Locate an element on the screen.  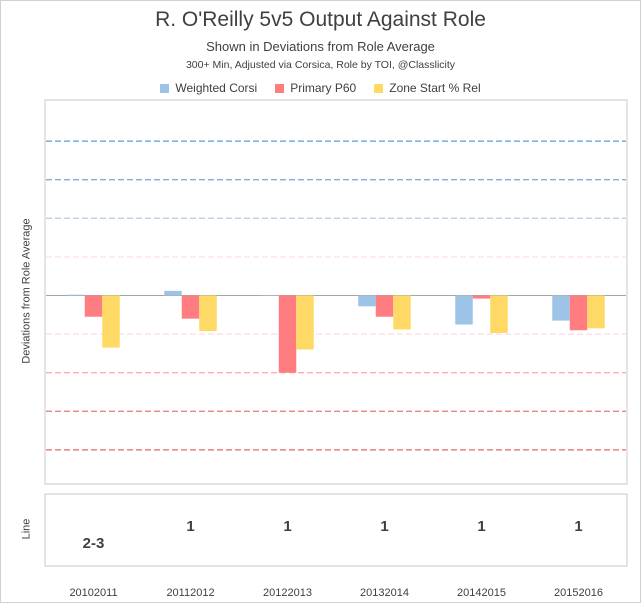
legend-item-weighted-corsi: Weighted Corsi is located at coordinates (208, 88).